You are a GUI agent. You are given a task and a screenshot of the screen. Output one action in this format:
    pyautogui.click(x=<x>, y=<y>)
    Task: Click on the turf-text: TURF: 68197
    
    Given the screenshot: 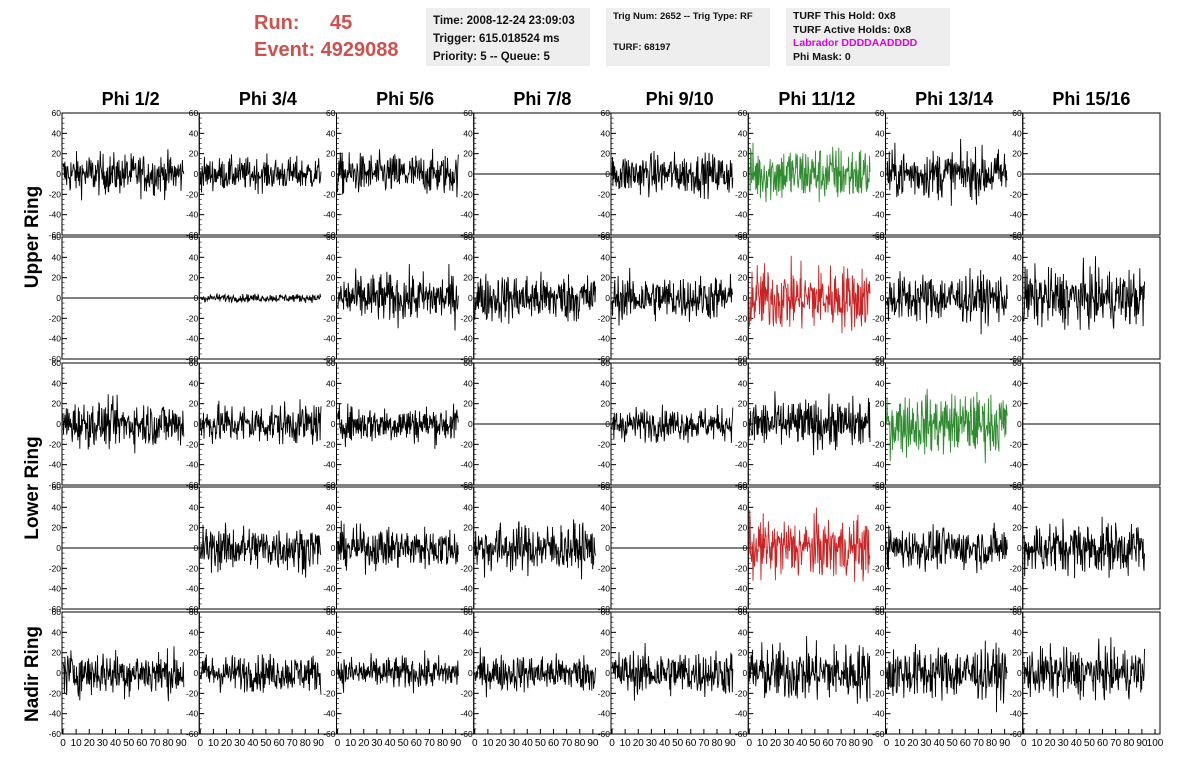 What is the action you would take?
    pyautogui.click(x=642, y=47)
    